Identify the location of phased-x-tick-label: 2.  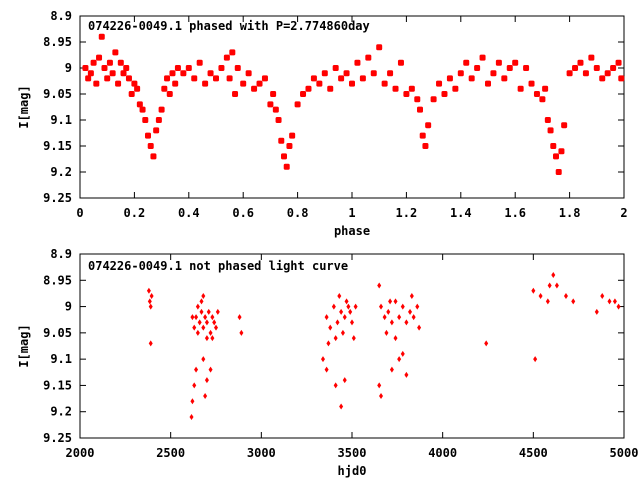
(623, 213).